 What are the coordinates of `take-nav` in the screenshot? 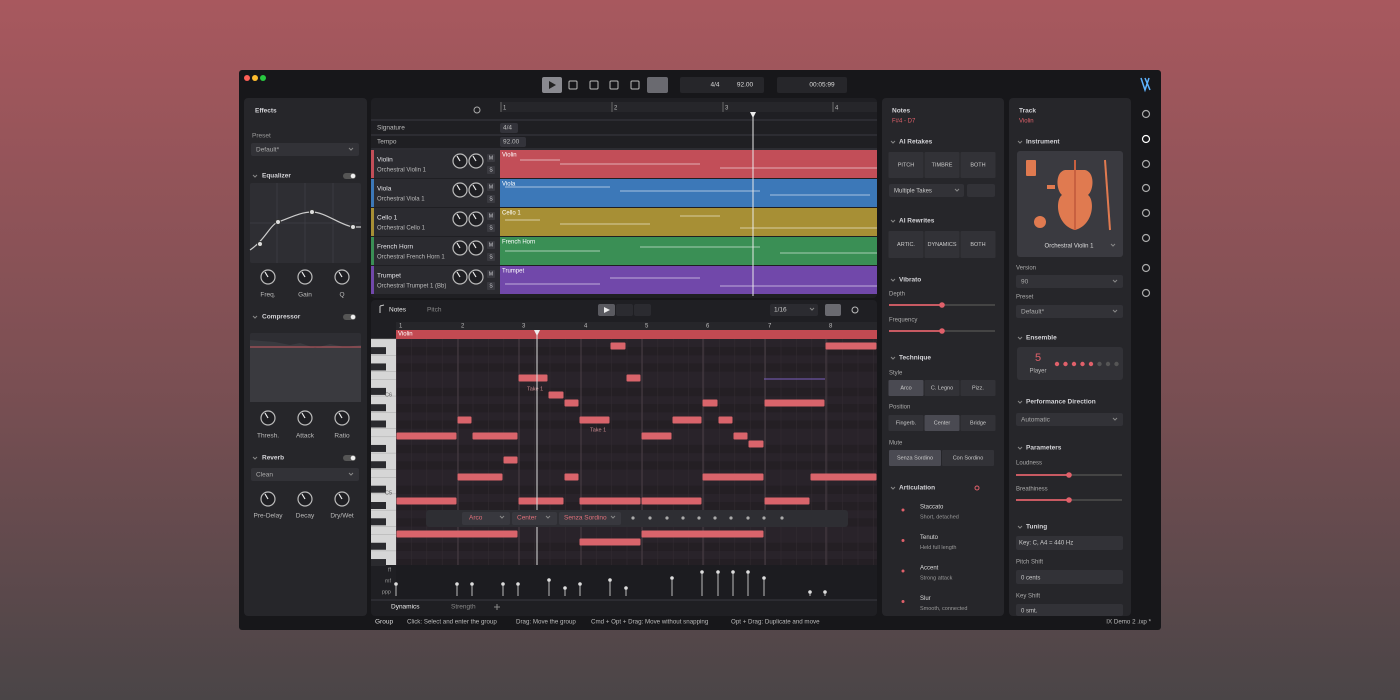 It's located at (981, 190).